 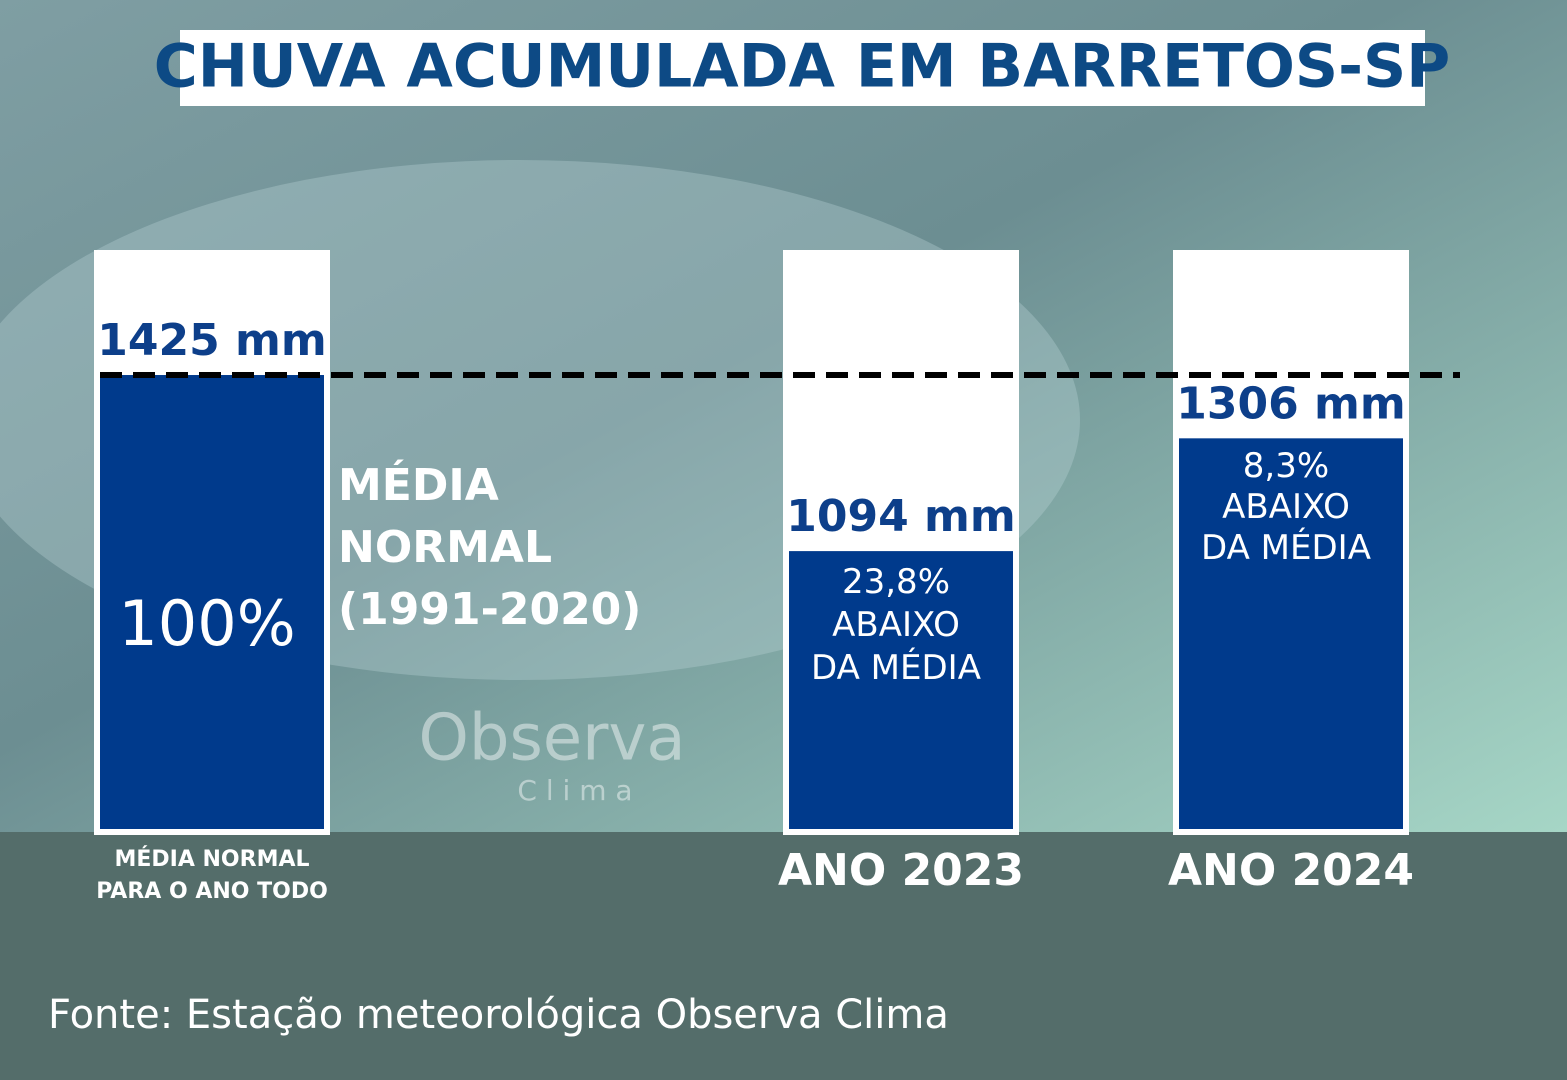 I want to click on x-tick-label: ANO 2023, so click(x=901, y=870).